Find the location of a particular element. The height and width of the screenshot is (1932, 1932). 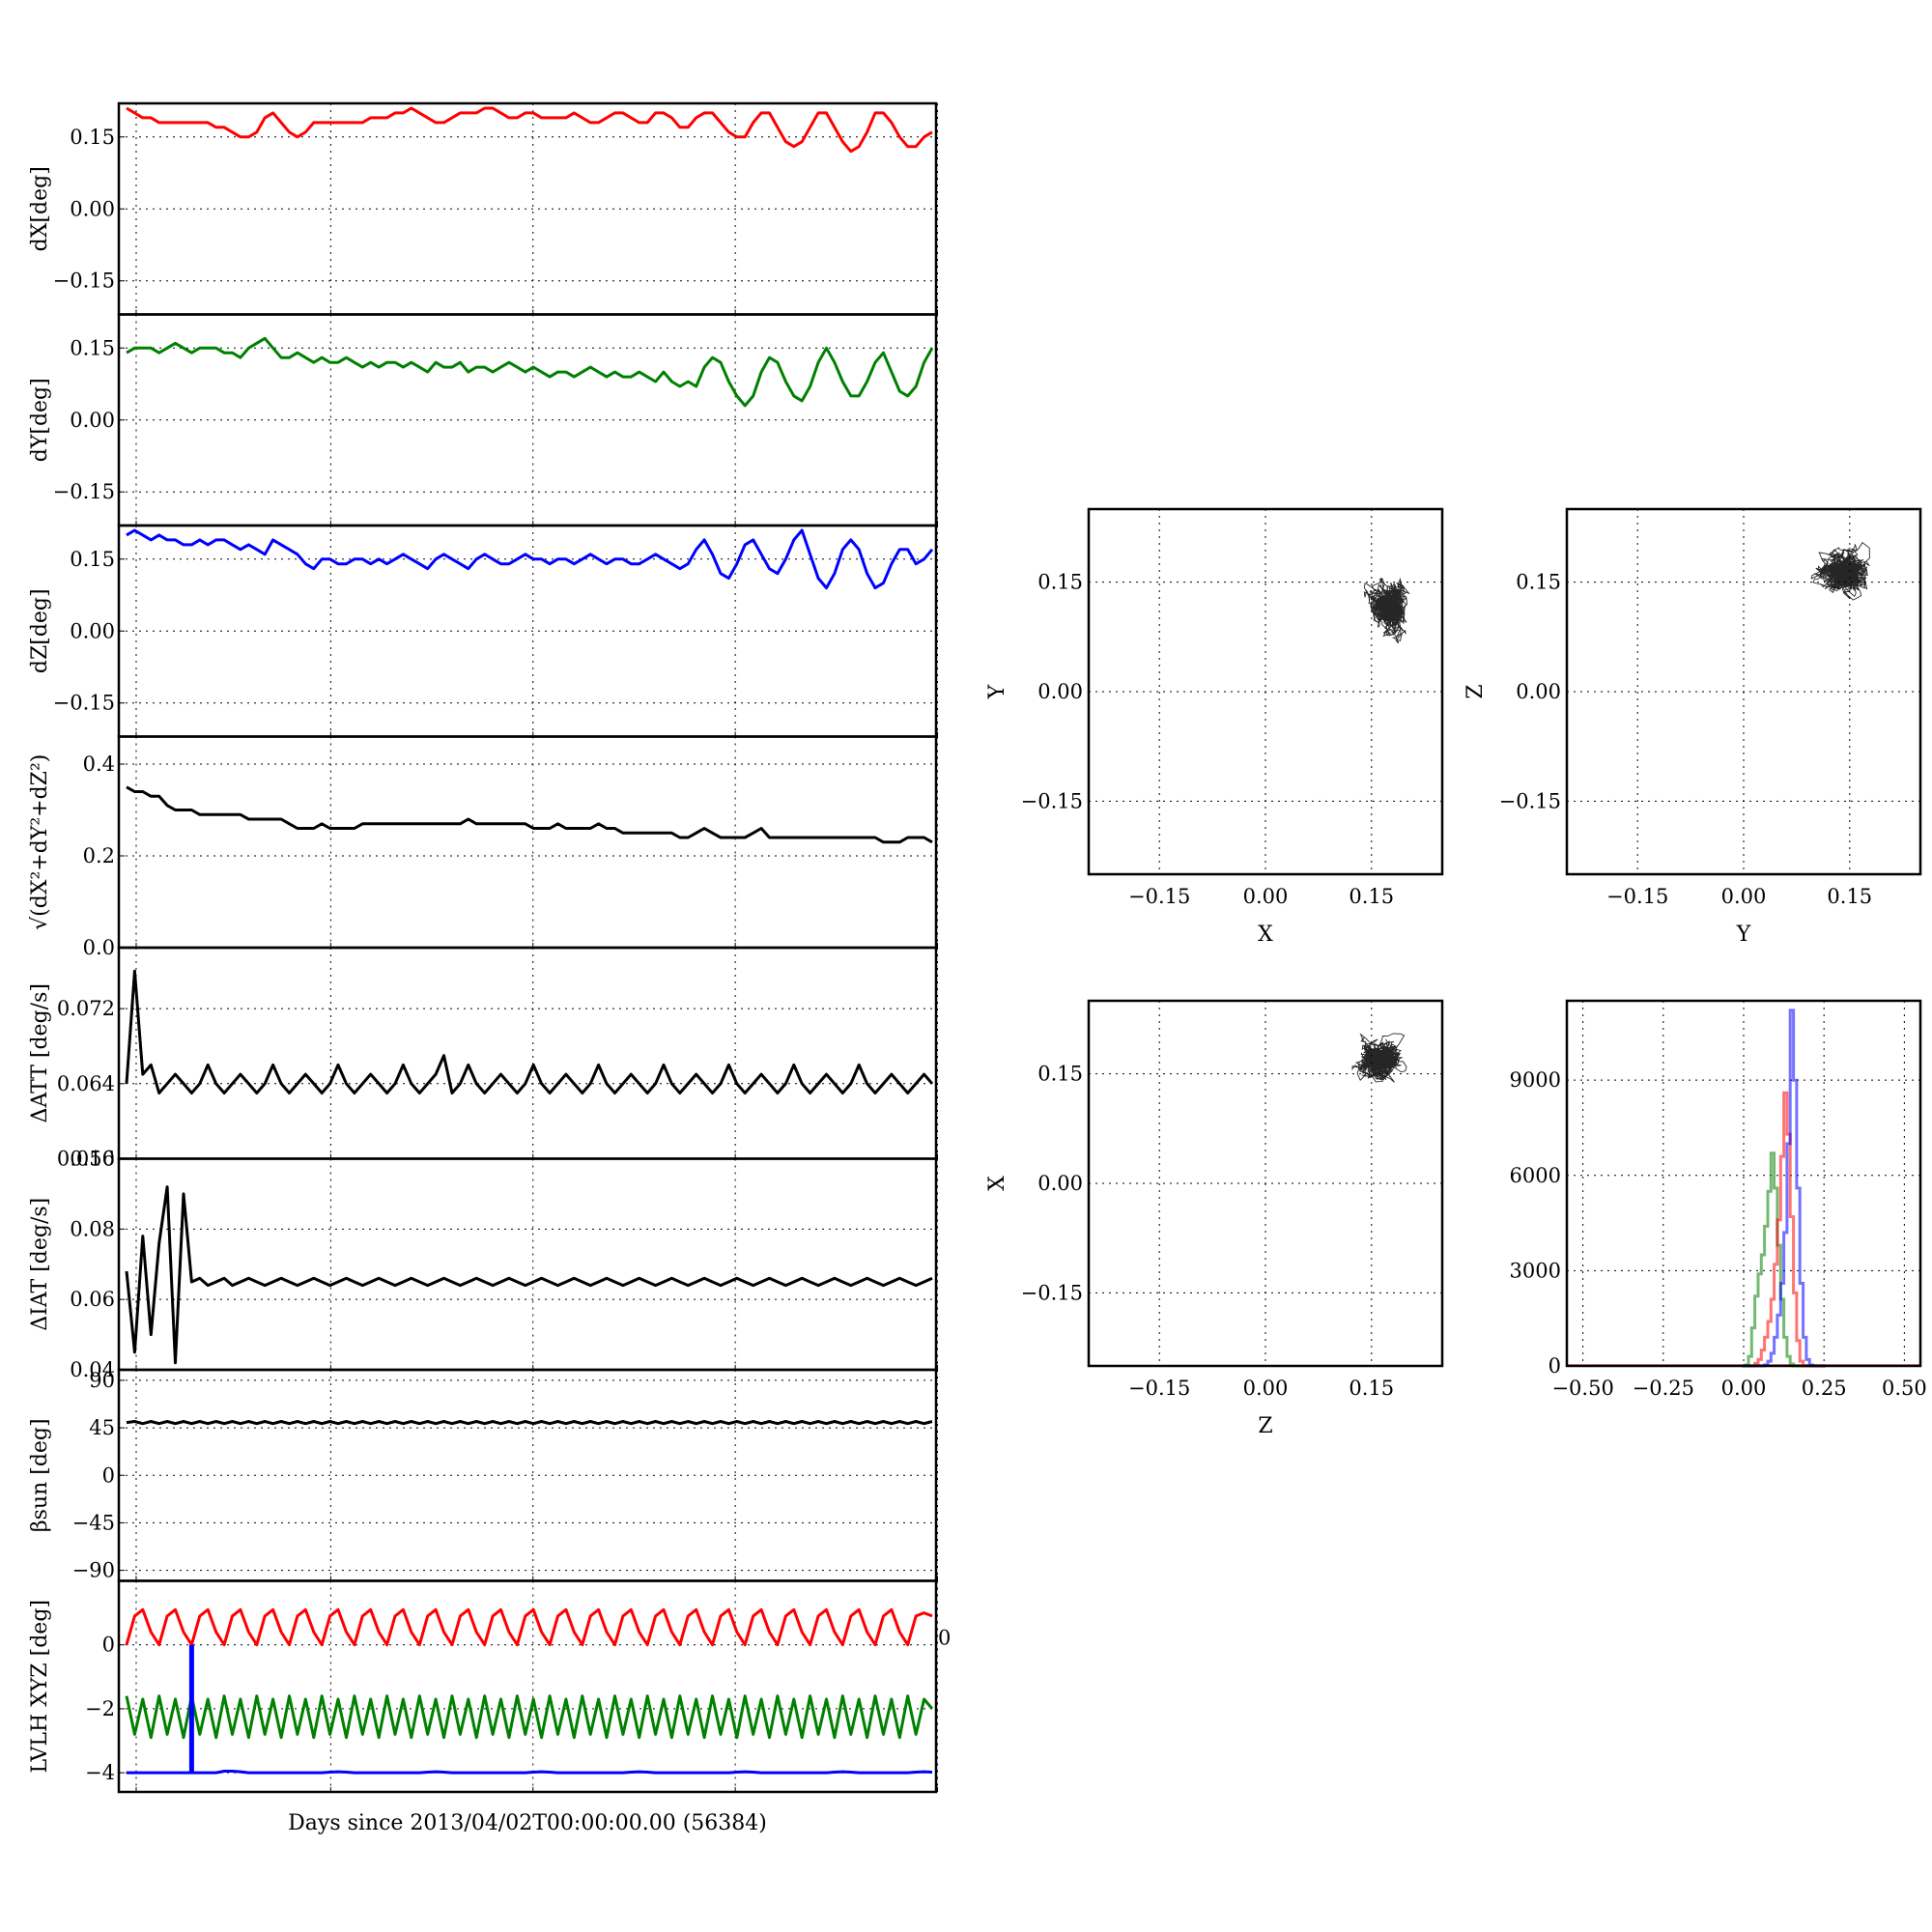

y-tick-label: −45 is located at coordinates (93, 1522).